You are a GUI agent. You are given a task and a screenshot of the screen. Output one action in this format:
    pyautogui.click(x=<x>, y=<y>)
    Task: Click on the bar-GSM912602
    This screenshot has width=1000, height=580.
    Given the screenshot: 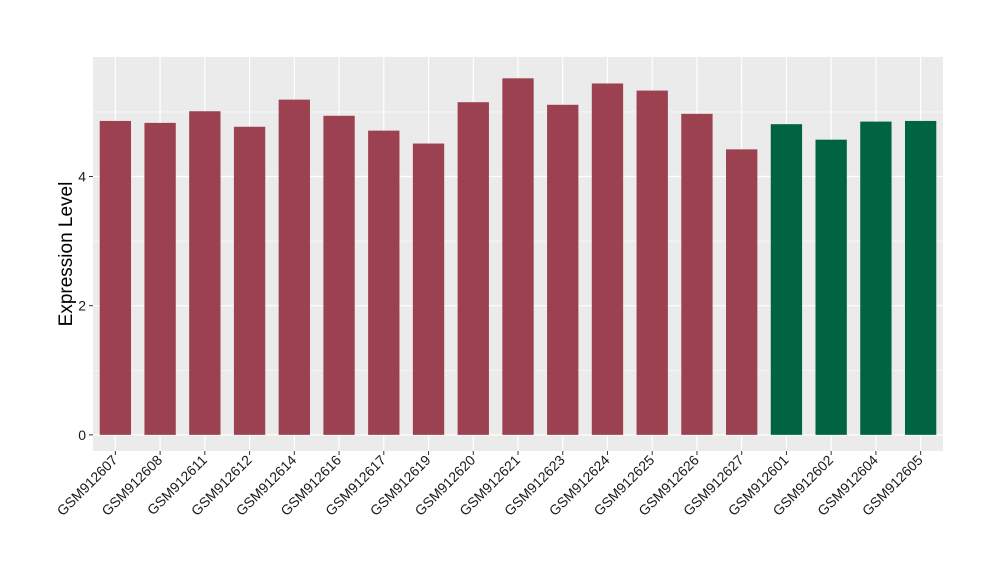 What is the action you would take?
    pyautogui.click(x=831, y=287)
    